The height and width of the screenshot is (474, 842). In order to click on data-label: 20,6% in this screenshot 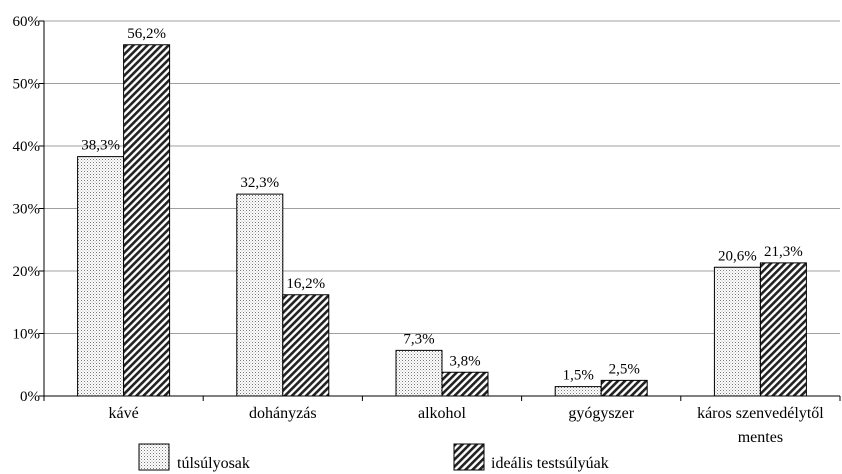, I will do `click(737, 256)`.